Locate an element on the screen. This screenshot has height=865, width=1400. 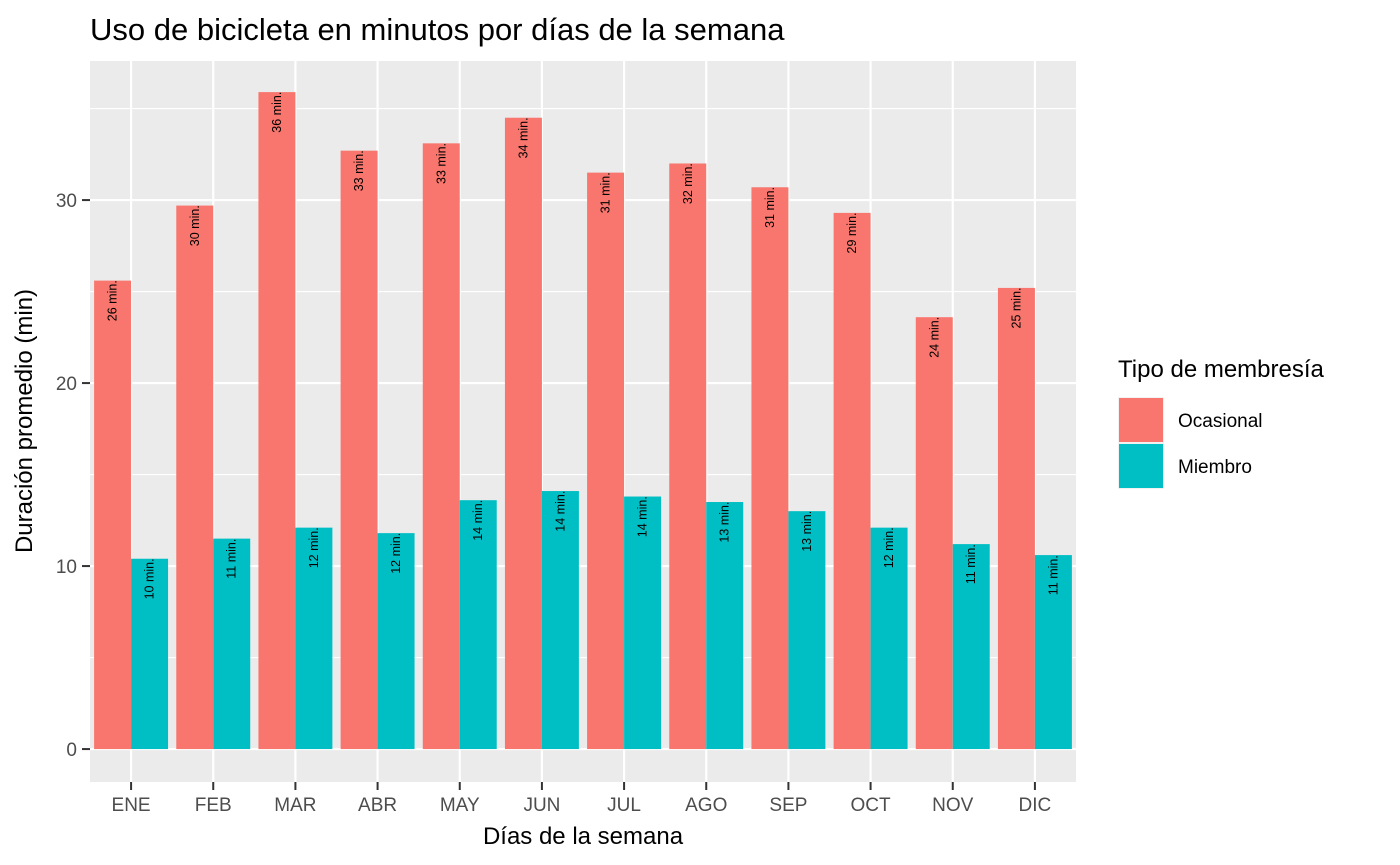
y-tick-label: 20 is located at coordinates (66, 384).